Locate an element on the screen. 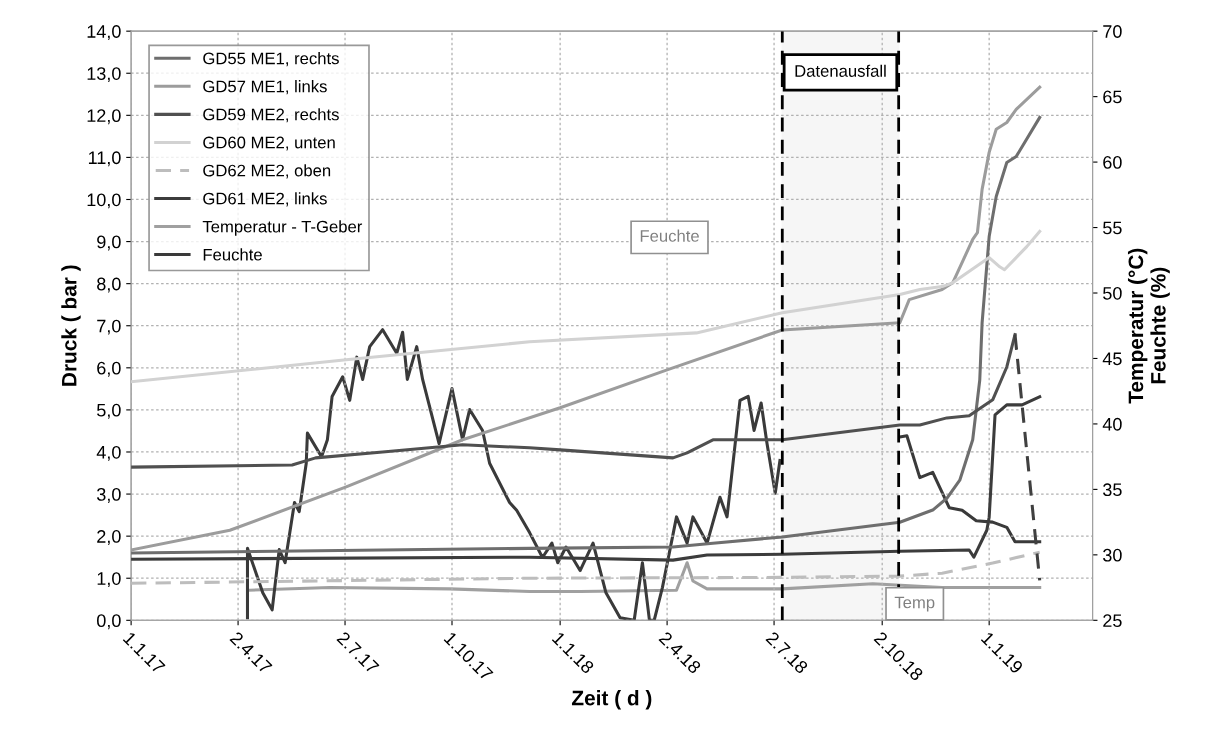 This screenshot has width=1214, height=742. legend-label: Feuchte is located at coordinates (232, 254).